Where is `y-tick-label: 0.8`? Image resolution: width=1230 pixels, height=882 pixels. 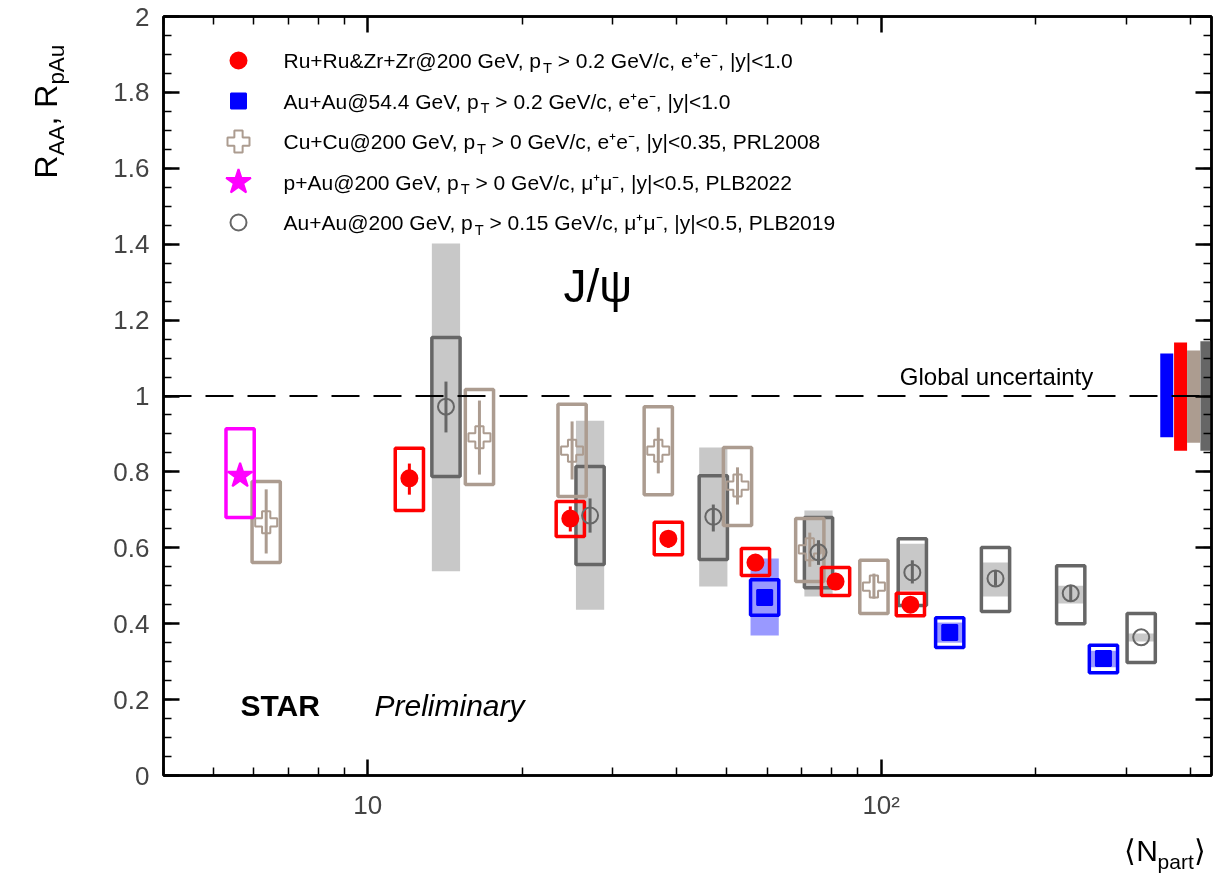
y-tick-label: 0.8 is located at coordinates (131, 471).